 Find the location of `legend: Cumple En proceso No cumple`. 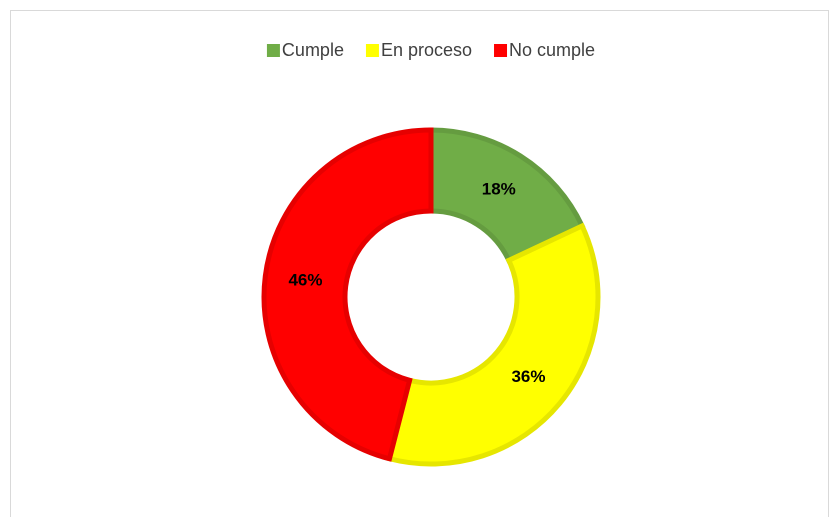

legend: Cumple En proceso No cumple is located at coordinates (430, 50).